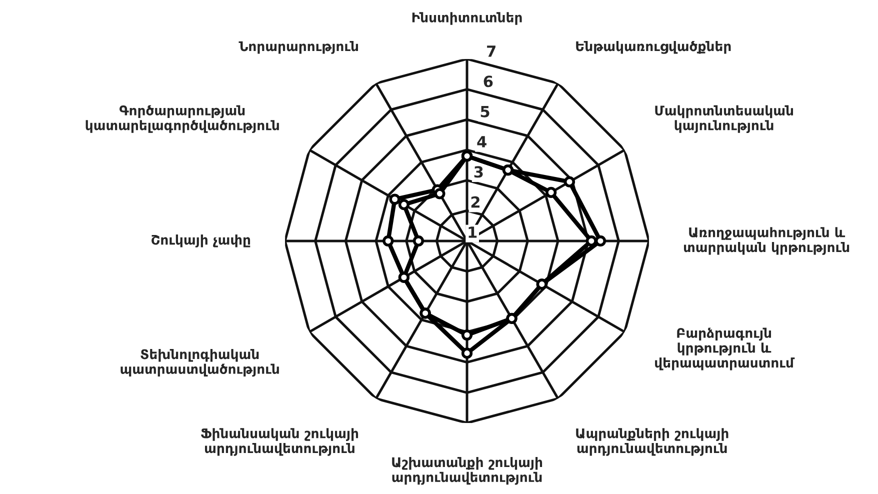 This screenshot has width=878, height=494. I want to click on spoke-label: Ֆինանսական շուկայի արդյունավետություն, so click(279, 442).